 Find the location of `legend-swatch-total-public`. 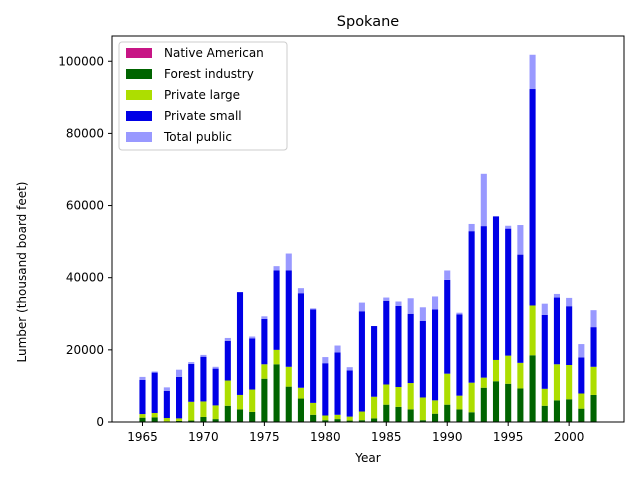

legend-swatch-total-public is located at coordinates (139, 137).